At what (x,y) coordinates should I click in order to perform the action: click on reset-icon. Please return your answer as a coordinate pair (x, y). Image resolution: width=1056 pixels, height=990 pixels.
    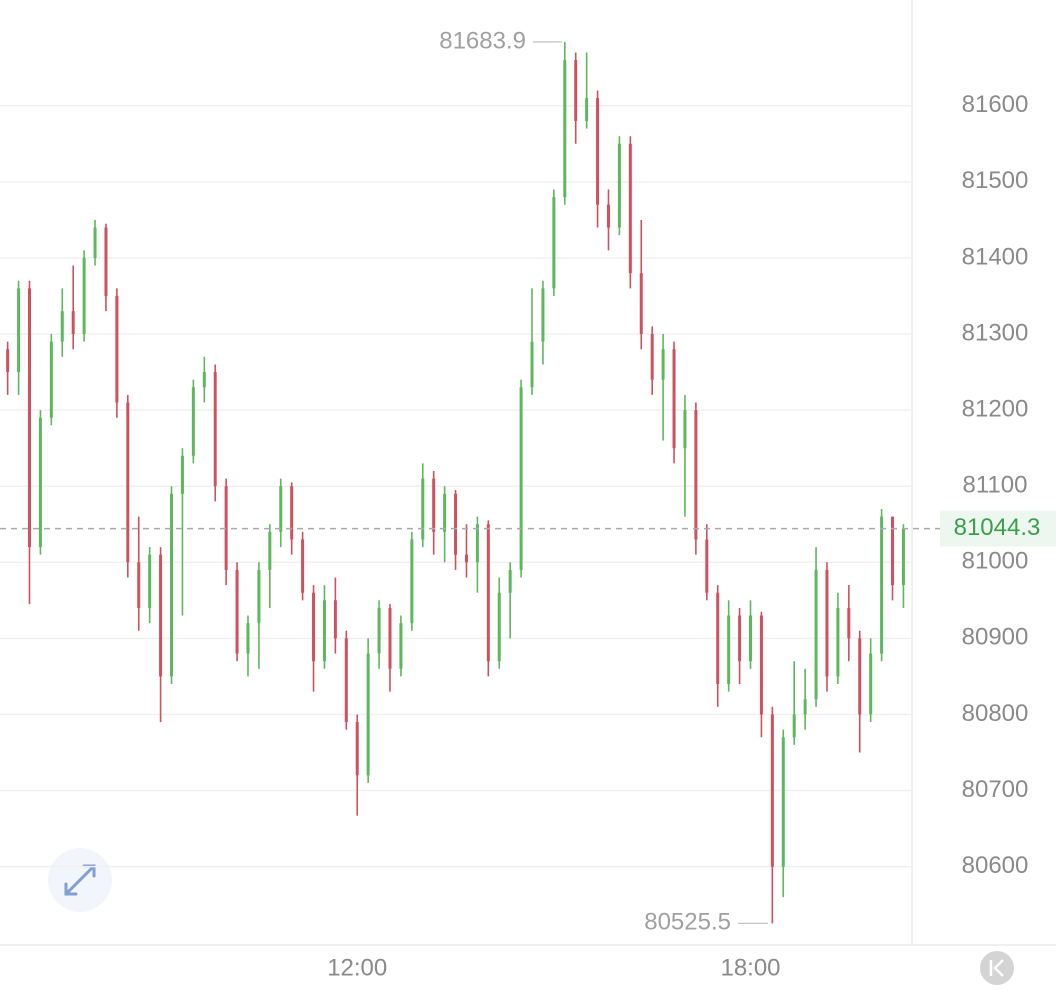
    Looking at the image, I should click on (996, 968).